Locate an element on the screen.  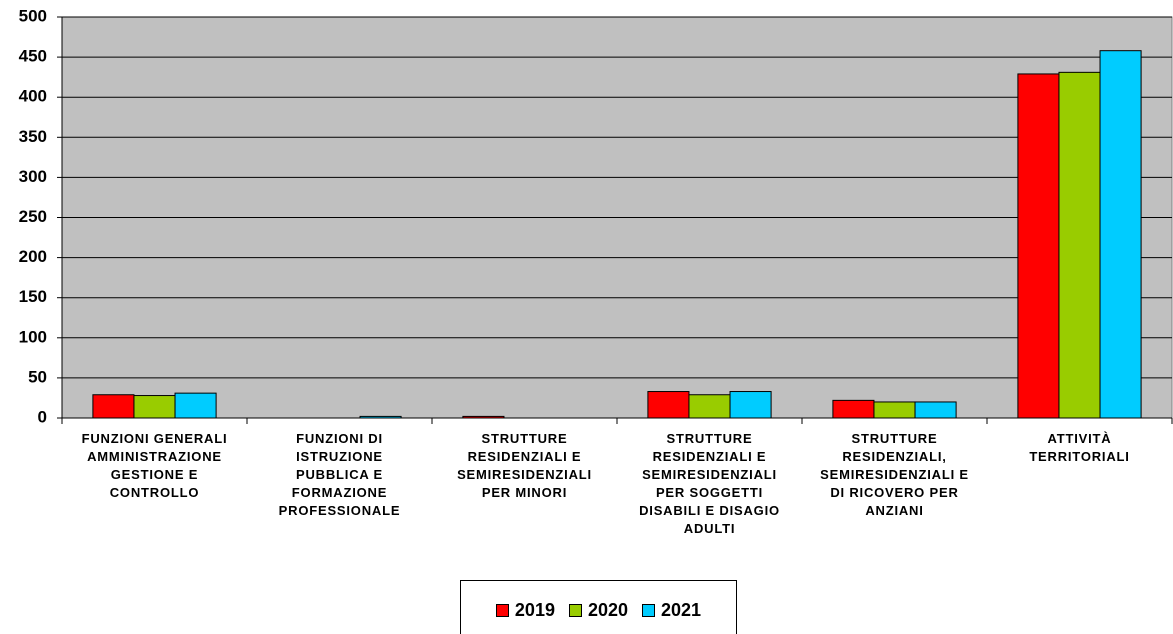
legend: 2019 2020 2021 is located at coordinates (598, 607).